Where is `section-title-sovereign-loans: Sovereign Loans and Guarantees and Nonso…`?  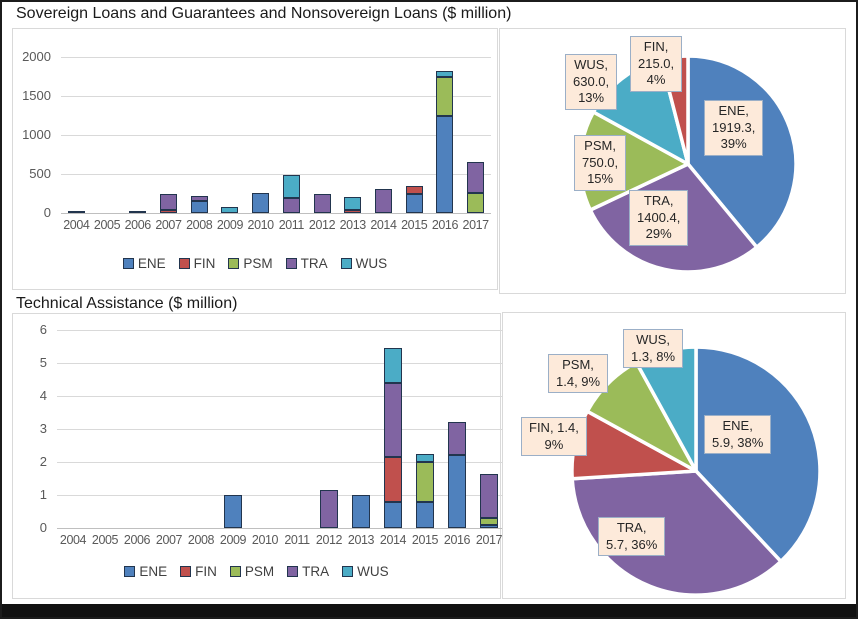
section-title-sovereign-loans: Sovereign Loans and Guarantees and Nonso… is located at coordinates (264, 13).